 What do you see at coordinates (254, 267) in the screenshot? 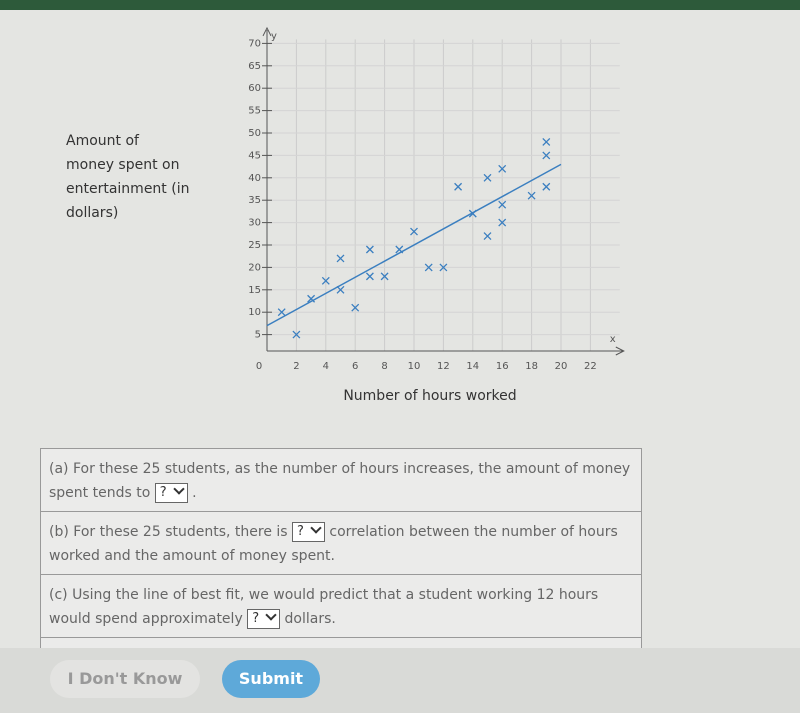
I see `y-tick-label: 20` at bounding box center [254, 267].